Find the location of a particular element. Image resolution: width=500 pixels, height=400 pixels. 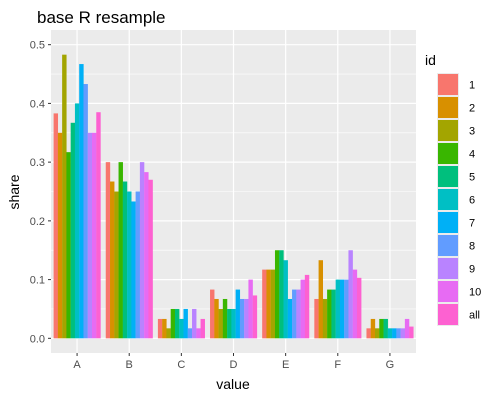

y-tick-label: 0.2 is located at coordinates (37, 222).